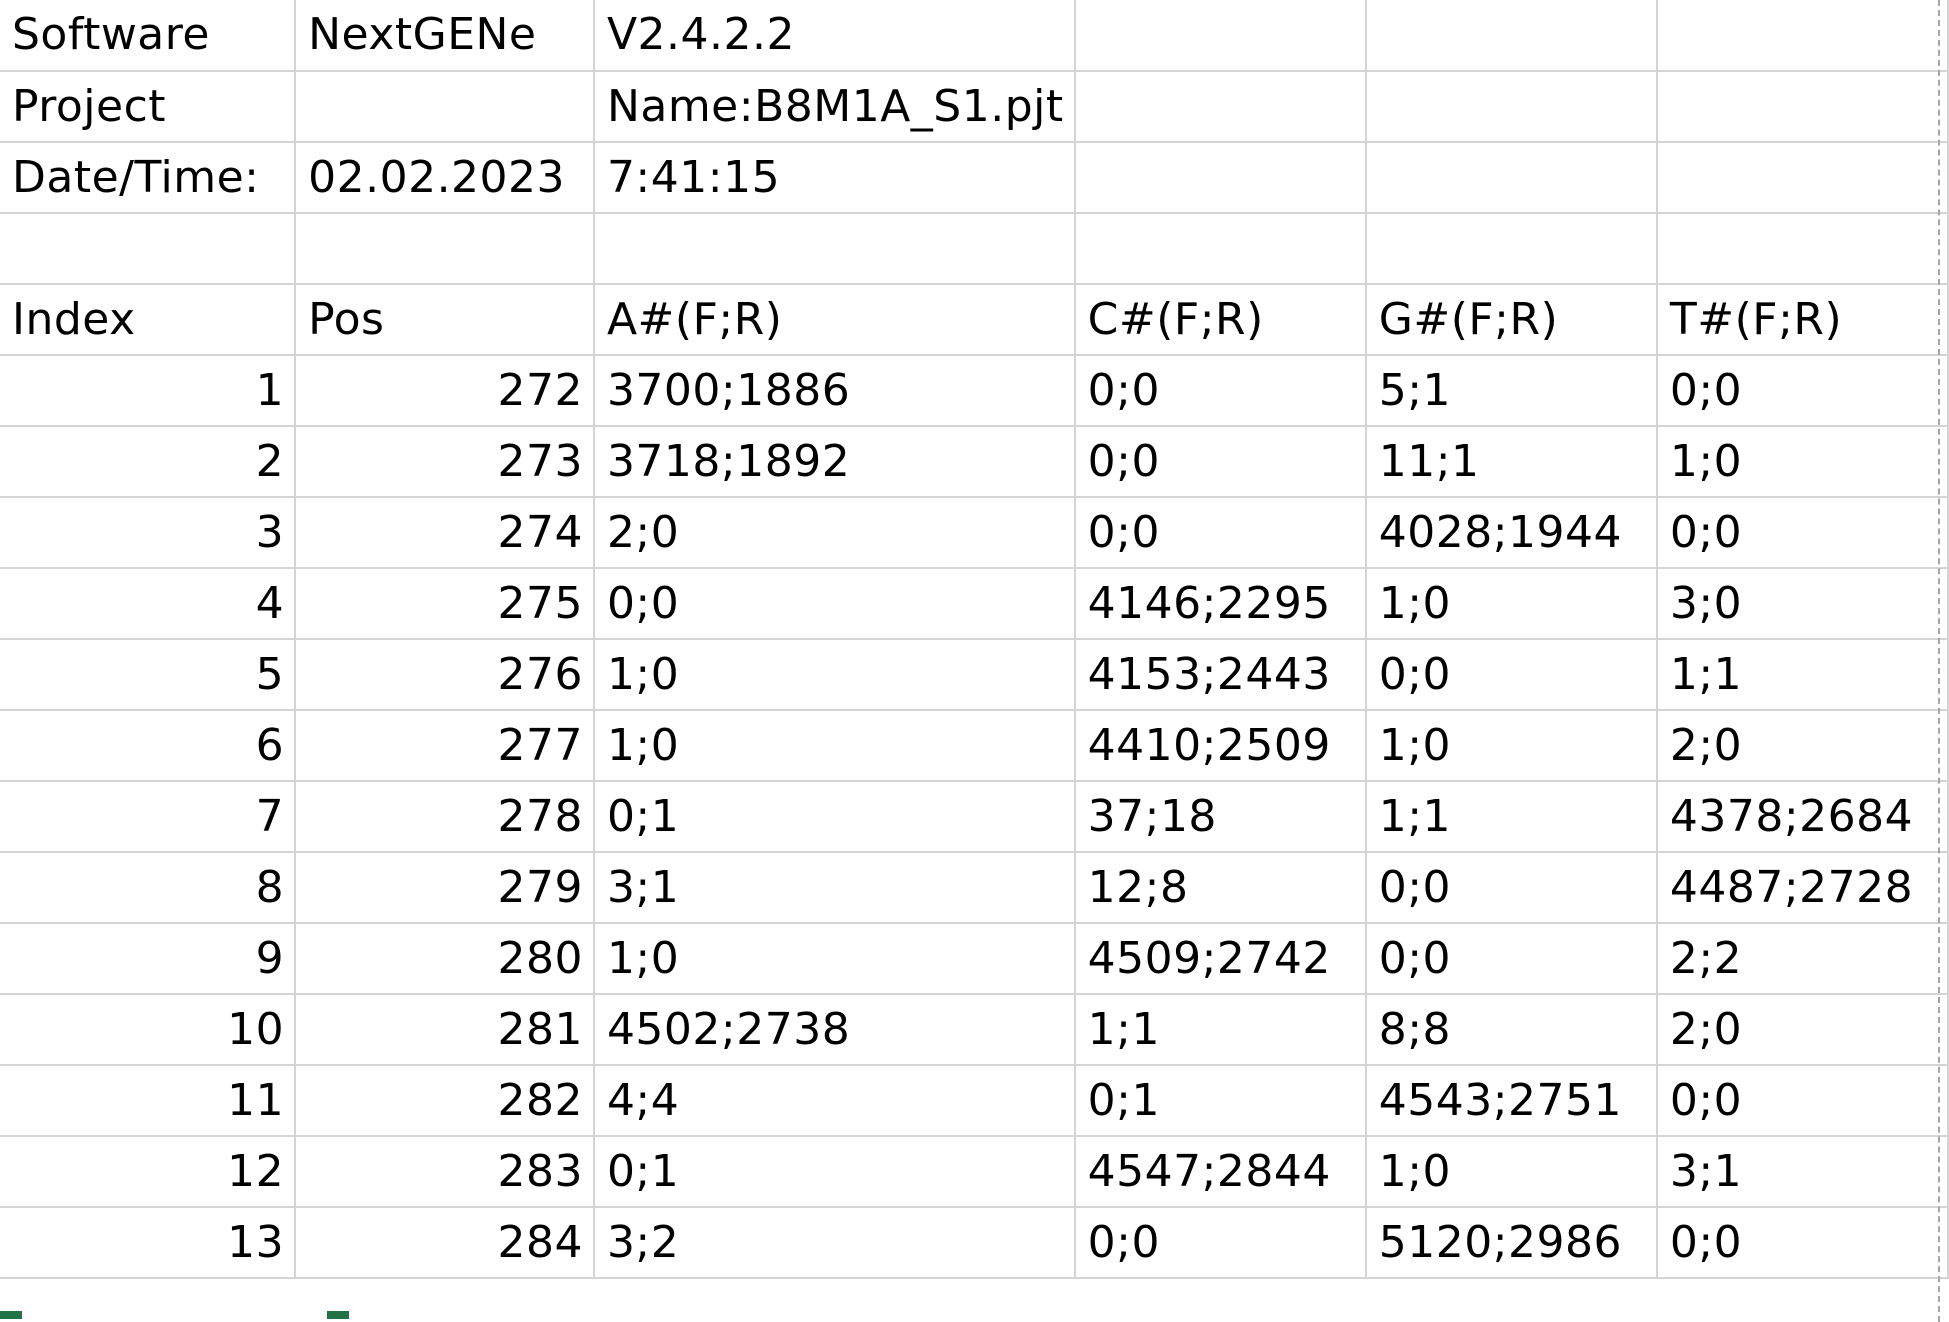  I want to click on cell: 5120;2986, so click(1511, 1243).